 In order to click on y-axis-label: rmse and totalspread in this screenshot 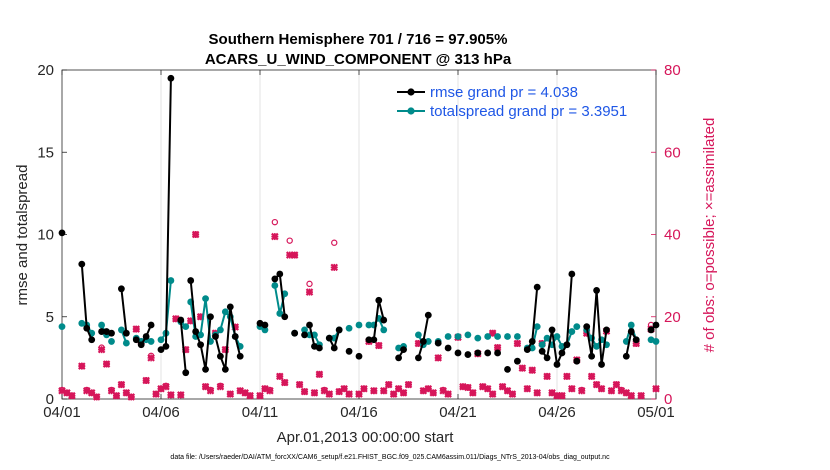, I will do `click(22, 235)`.